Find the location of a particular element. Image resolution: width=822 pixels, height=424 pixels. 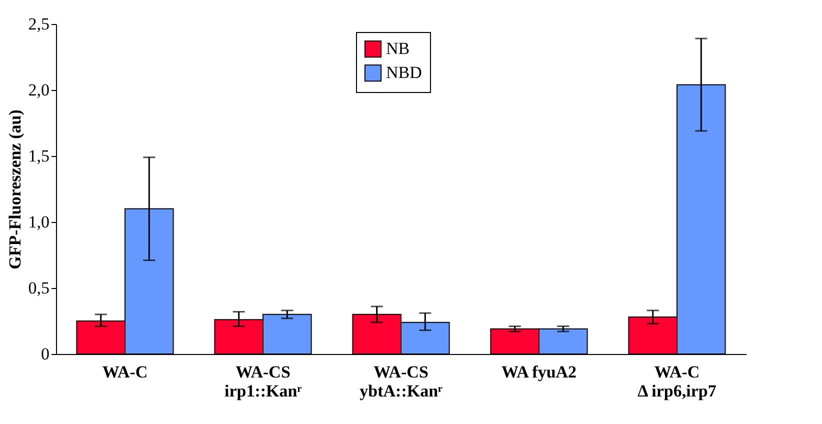

legend-label: NB is located at coordinates (398, 48).